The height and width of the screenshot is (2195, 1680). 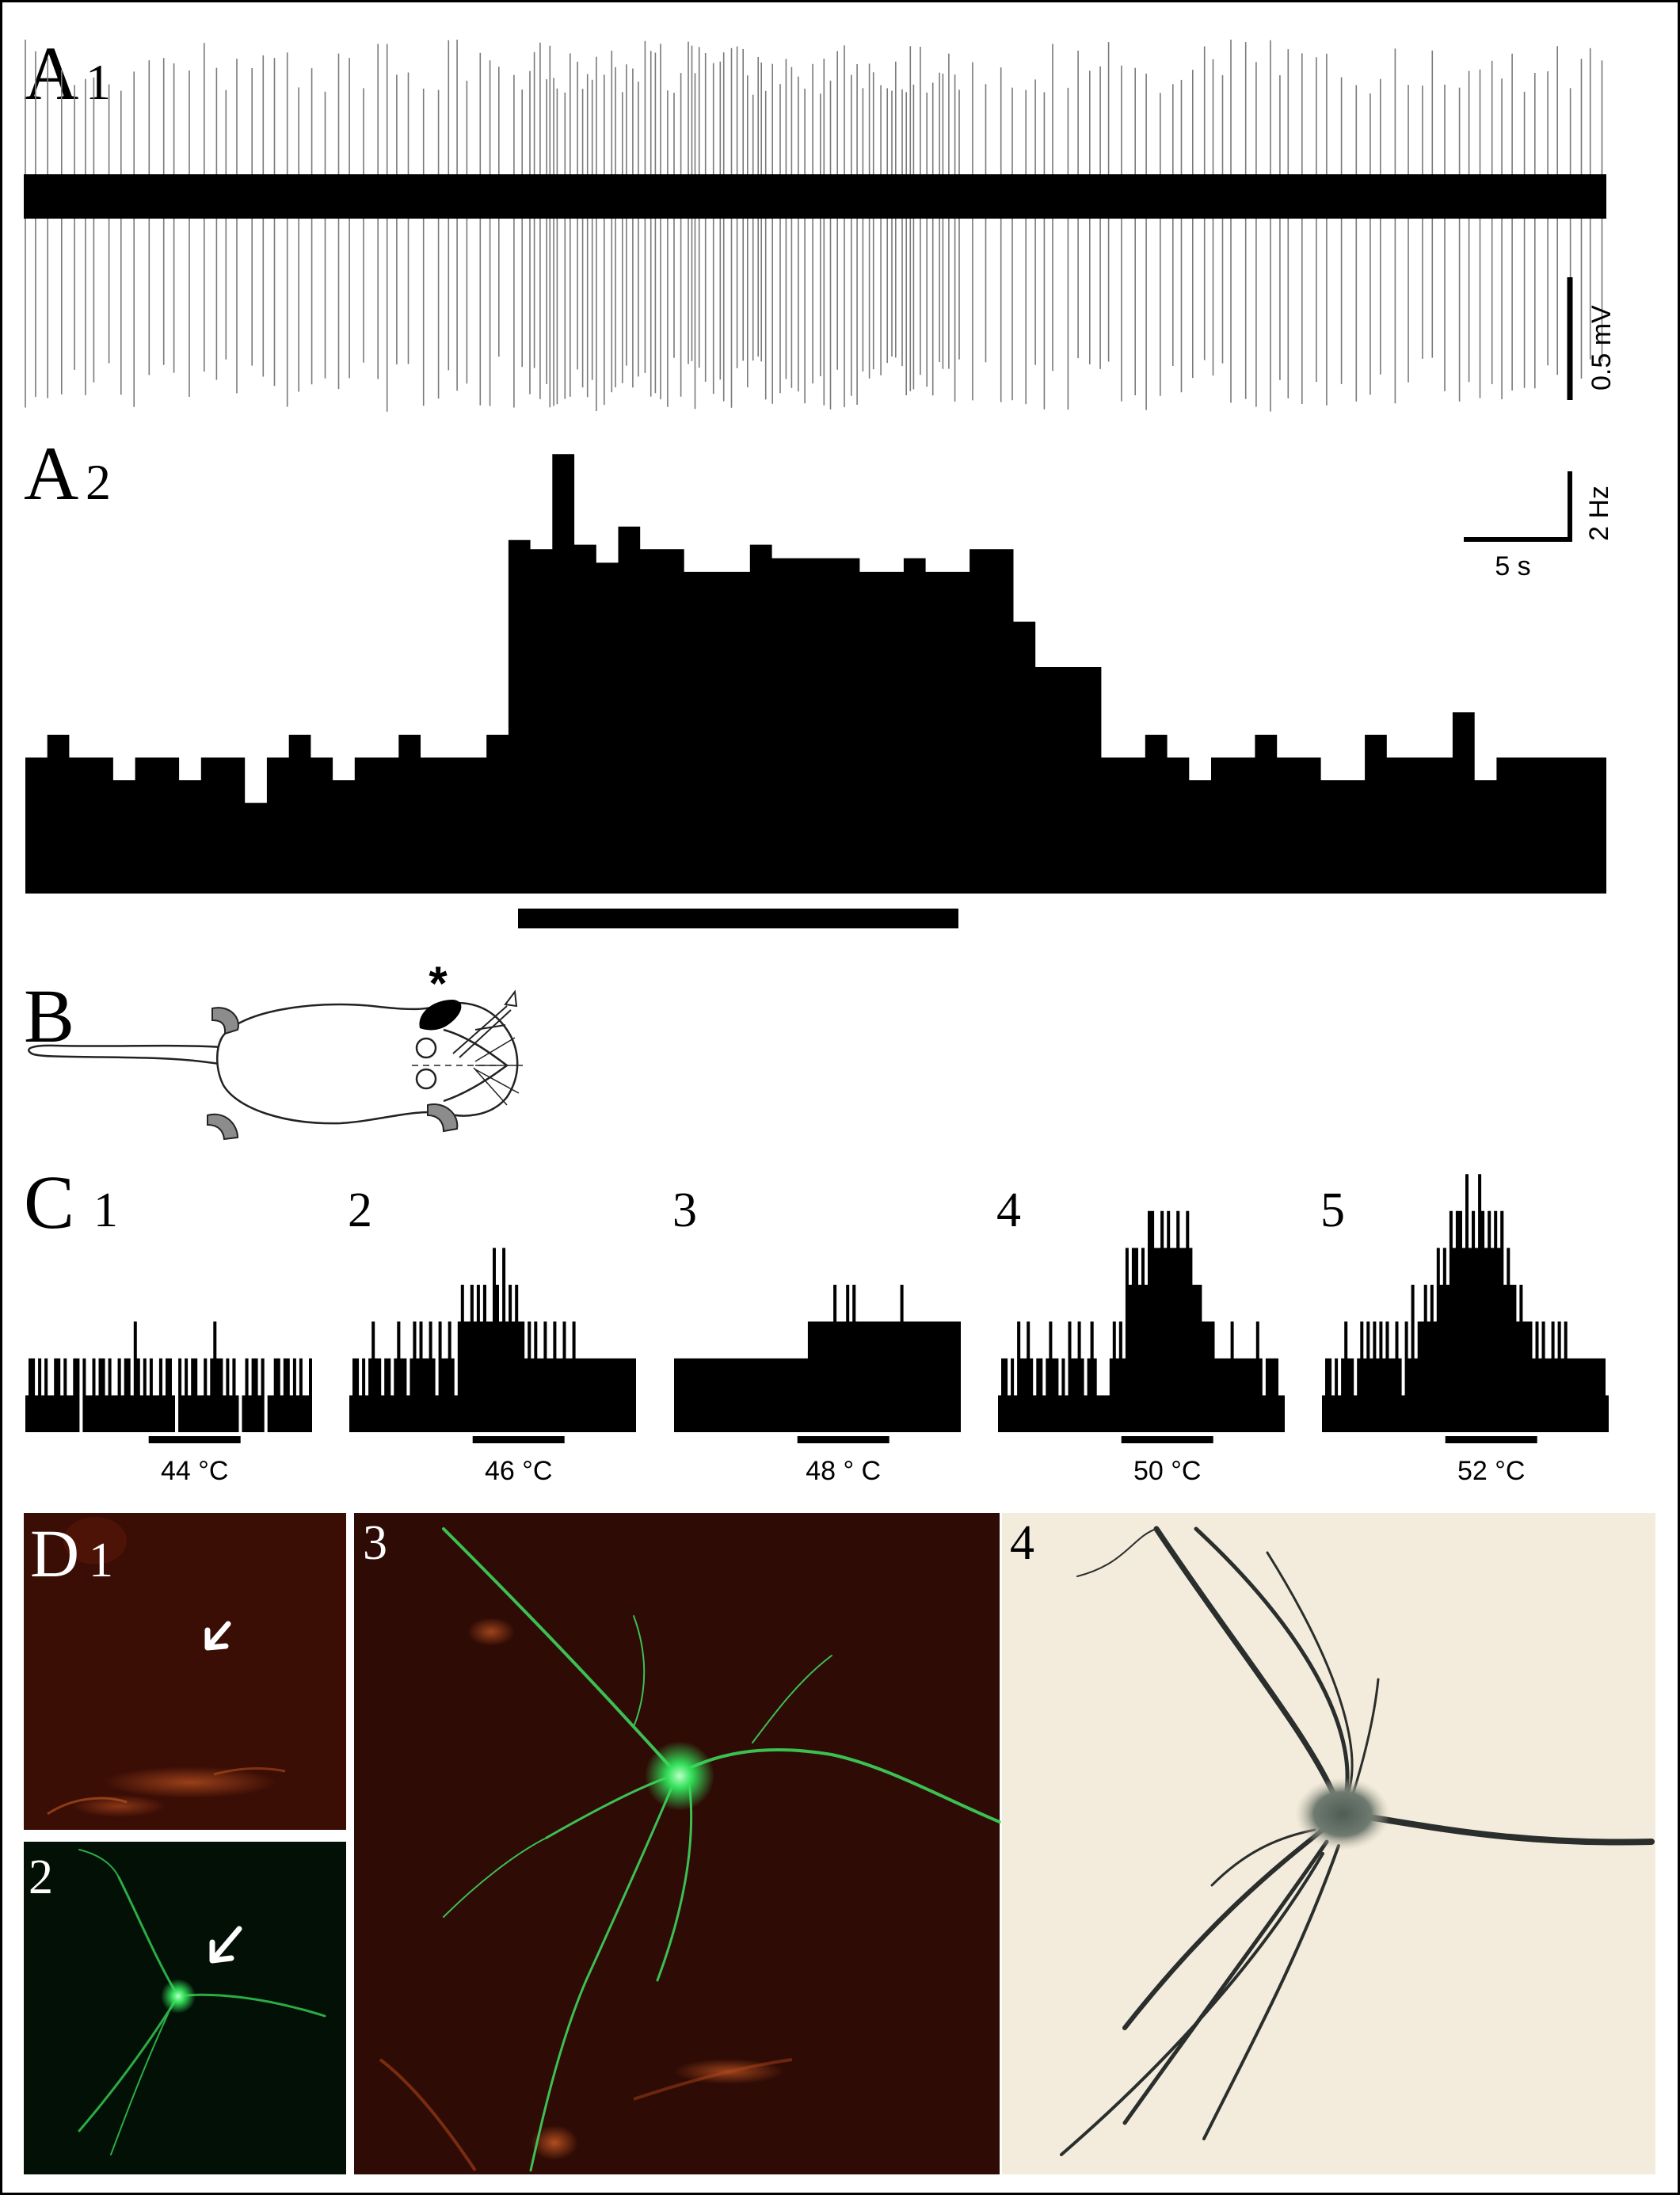 What do you see at coordinates (426, 1048) in the screenshot?
I see `rat-ear-upper` at bounding box center [426, 1048].